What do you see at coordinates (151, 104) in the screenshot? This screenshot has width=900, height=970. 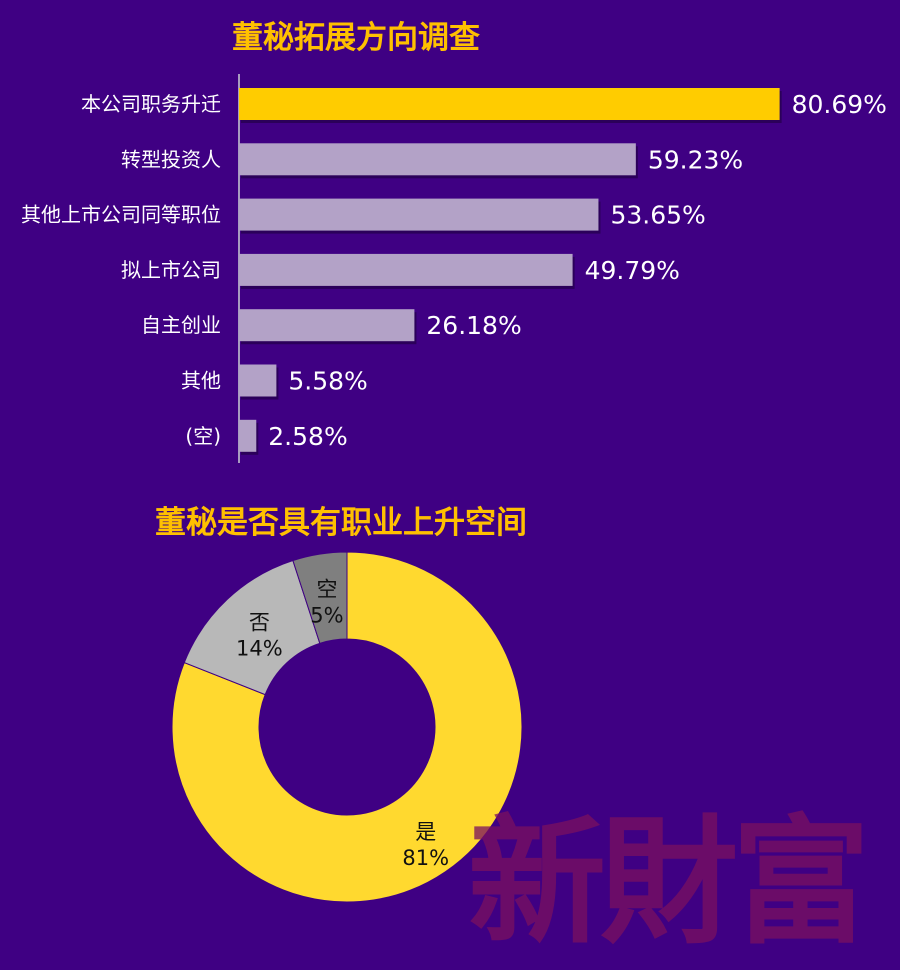 I see `category-label: 本公司职务升迁` at bounding box center [151, 104].